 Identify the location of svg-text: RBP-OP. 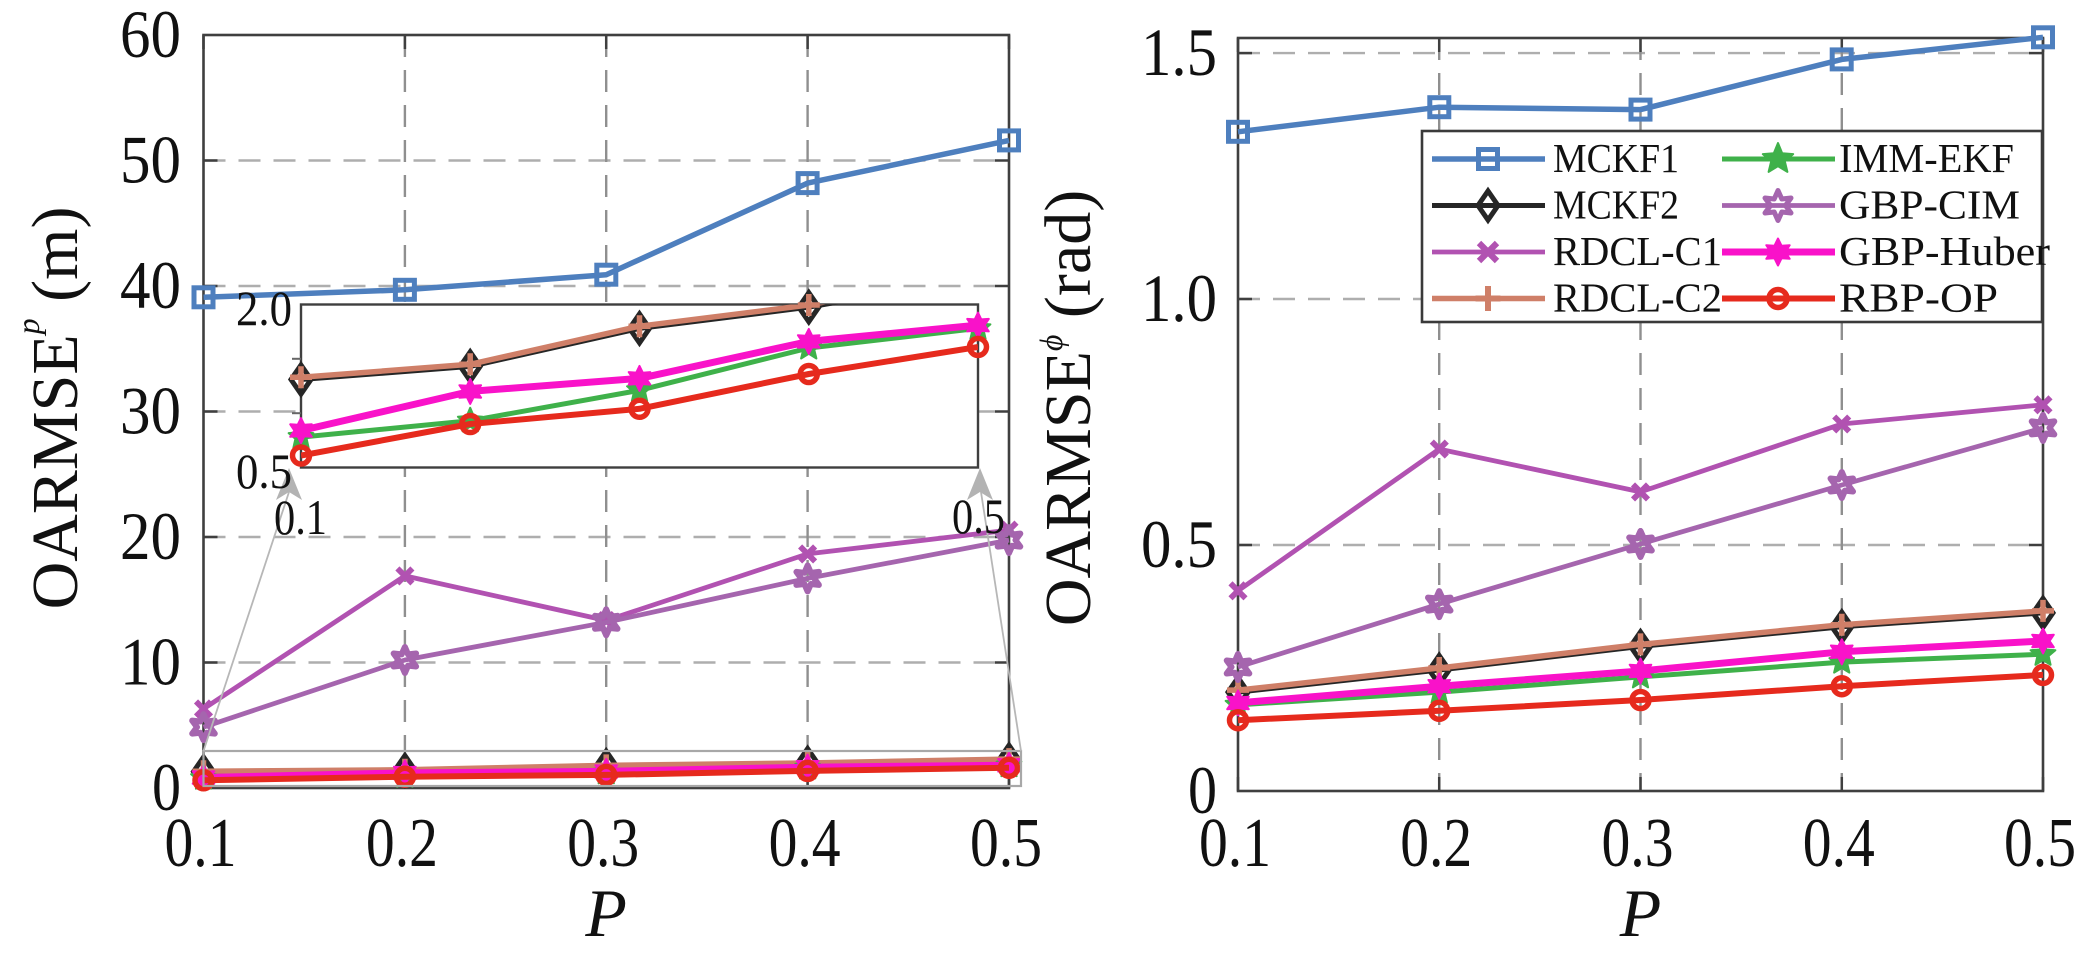
(1918, 298).